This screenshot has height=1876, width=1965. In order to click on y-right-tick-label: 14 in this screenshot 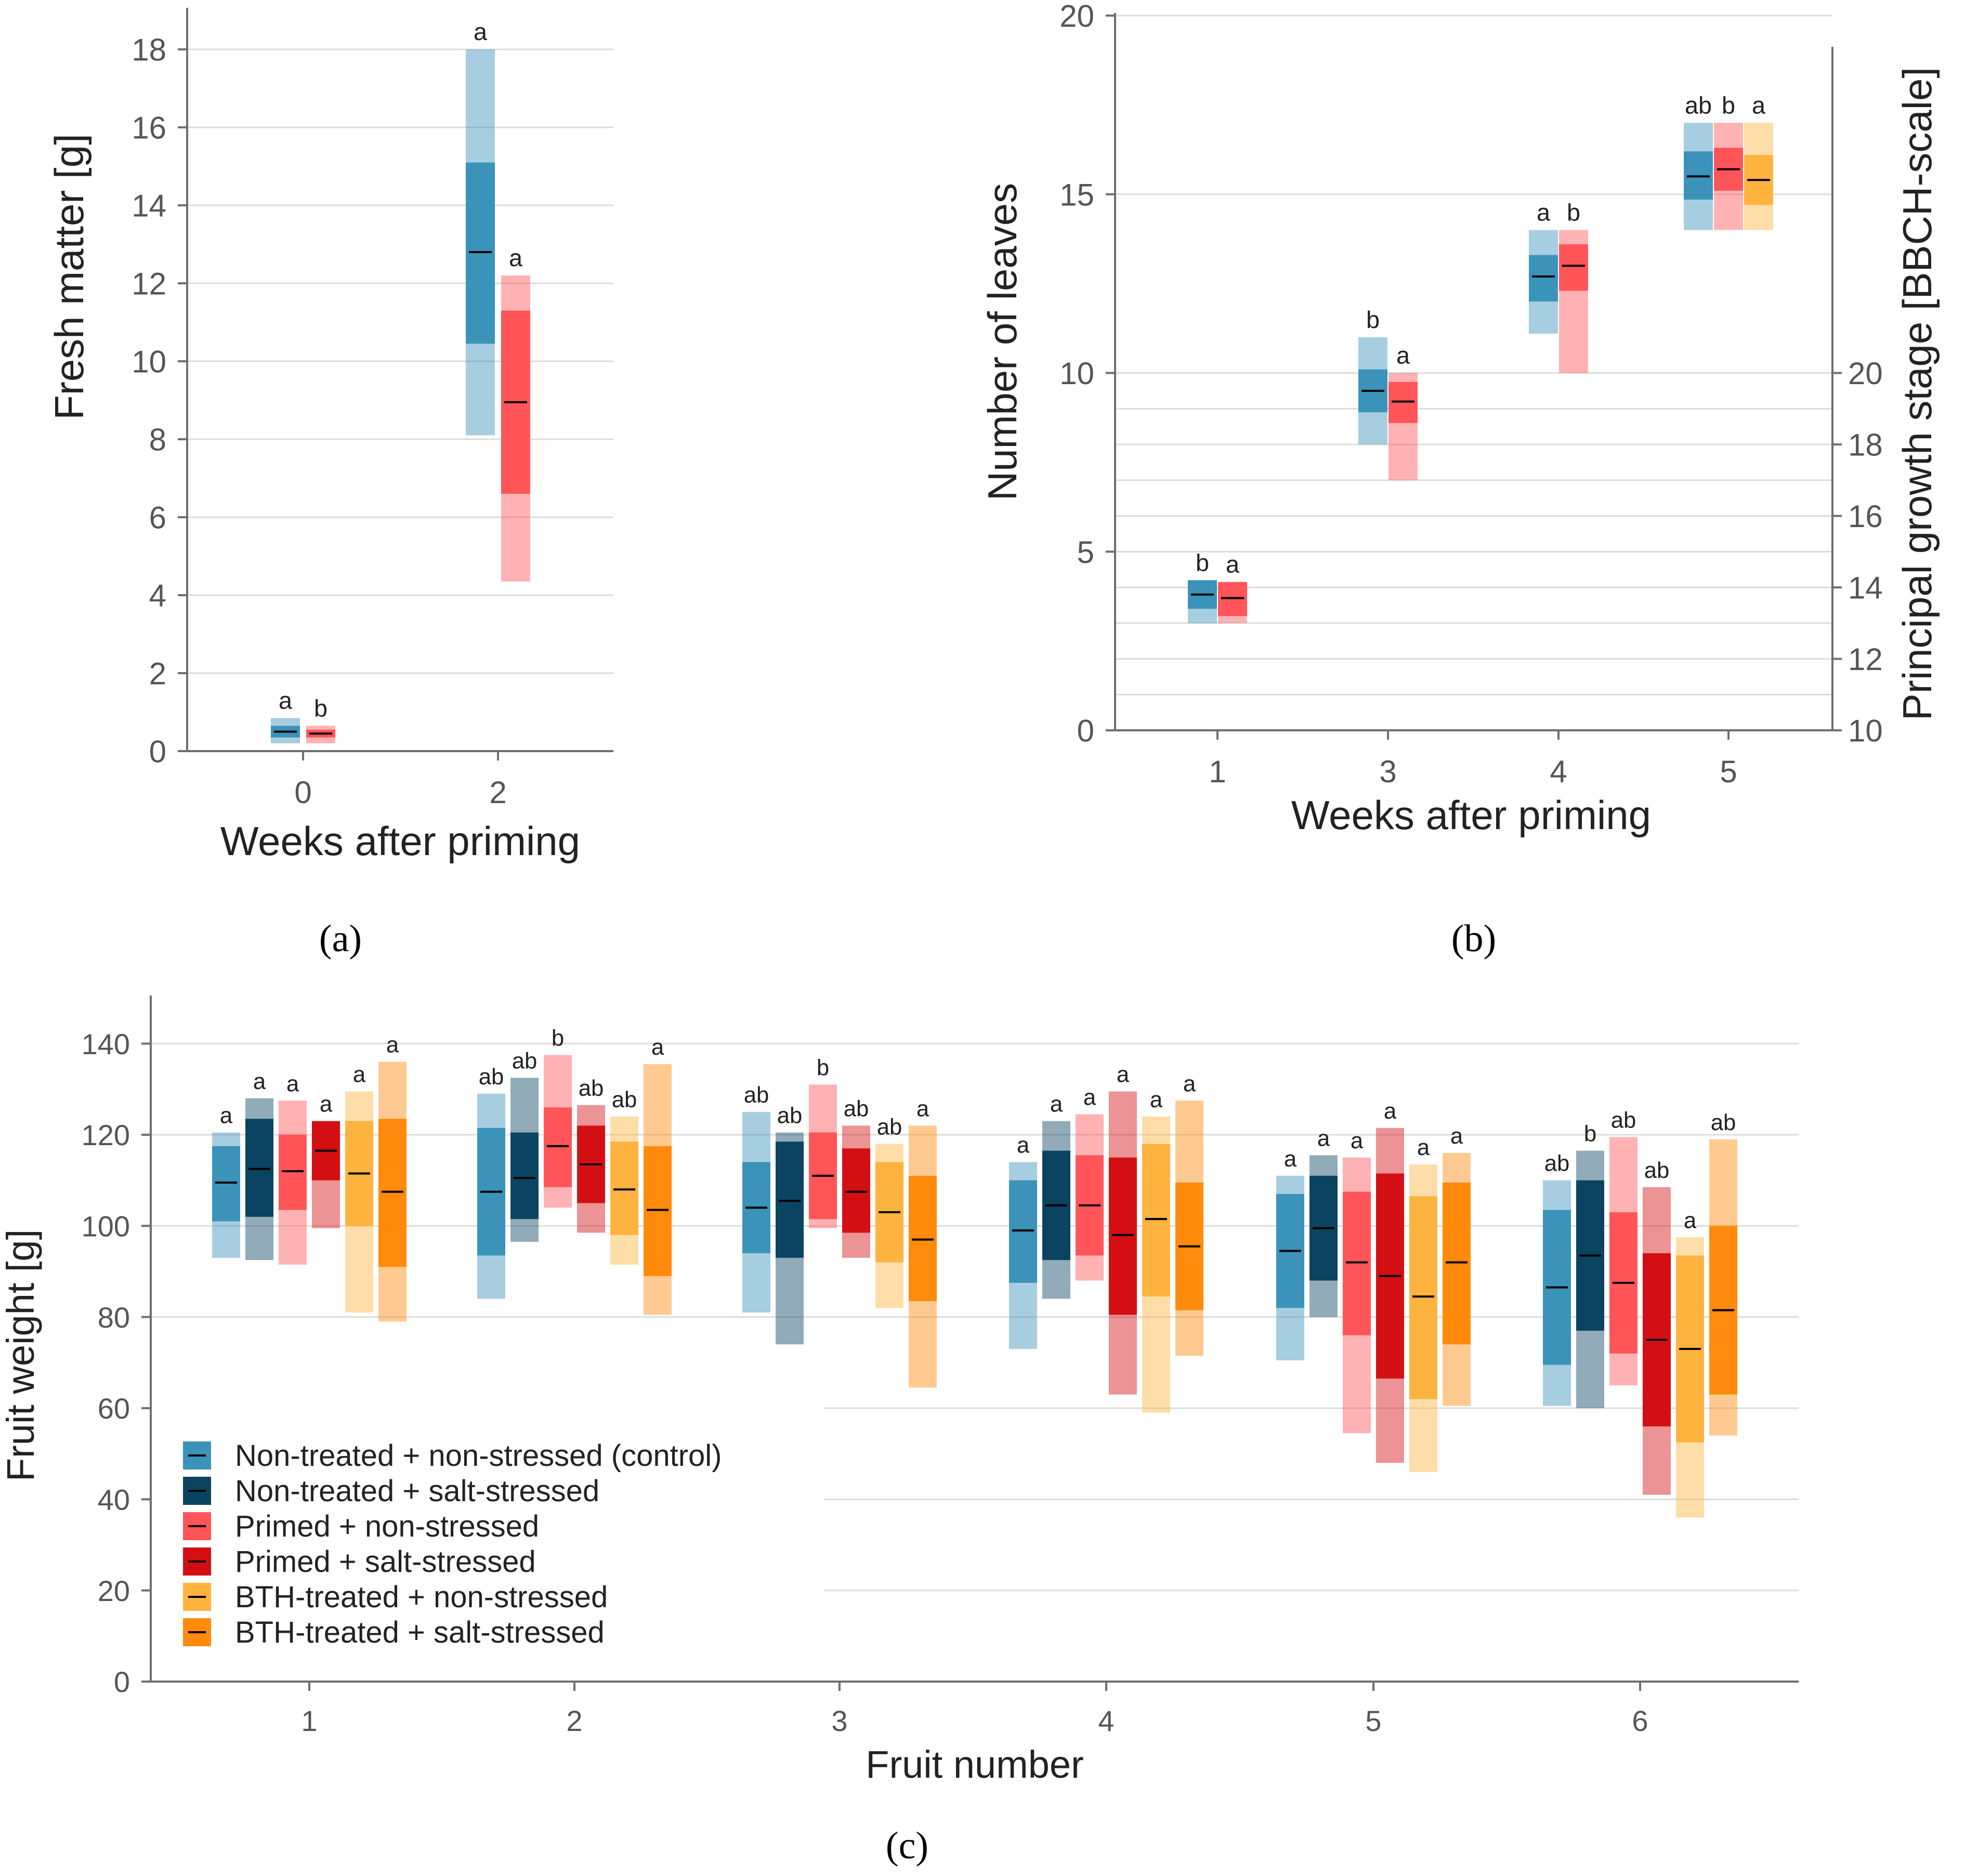, I will do `click(1866, 588)`.